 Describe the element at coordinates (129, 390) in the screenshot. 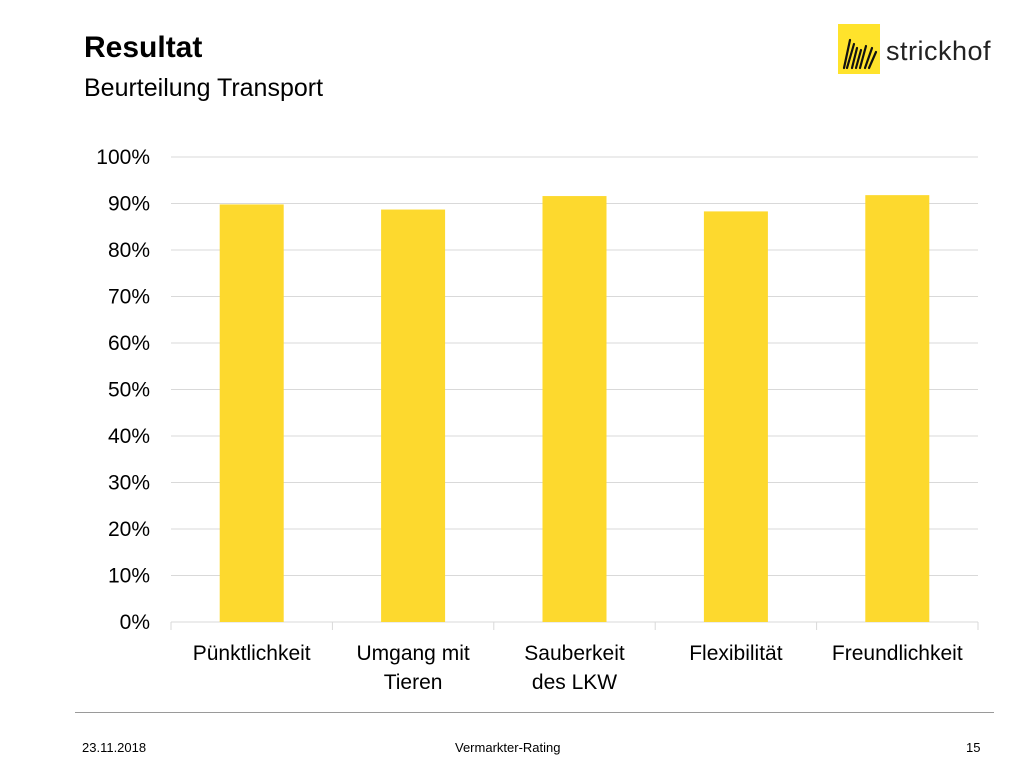

I see `y-tick-label: 50%` at that location.